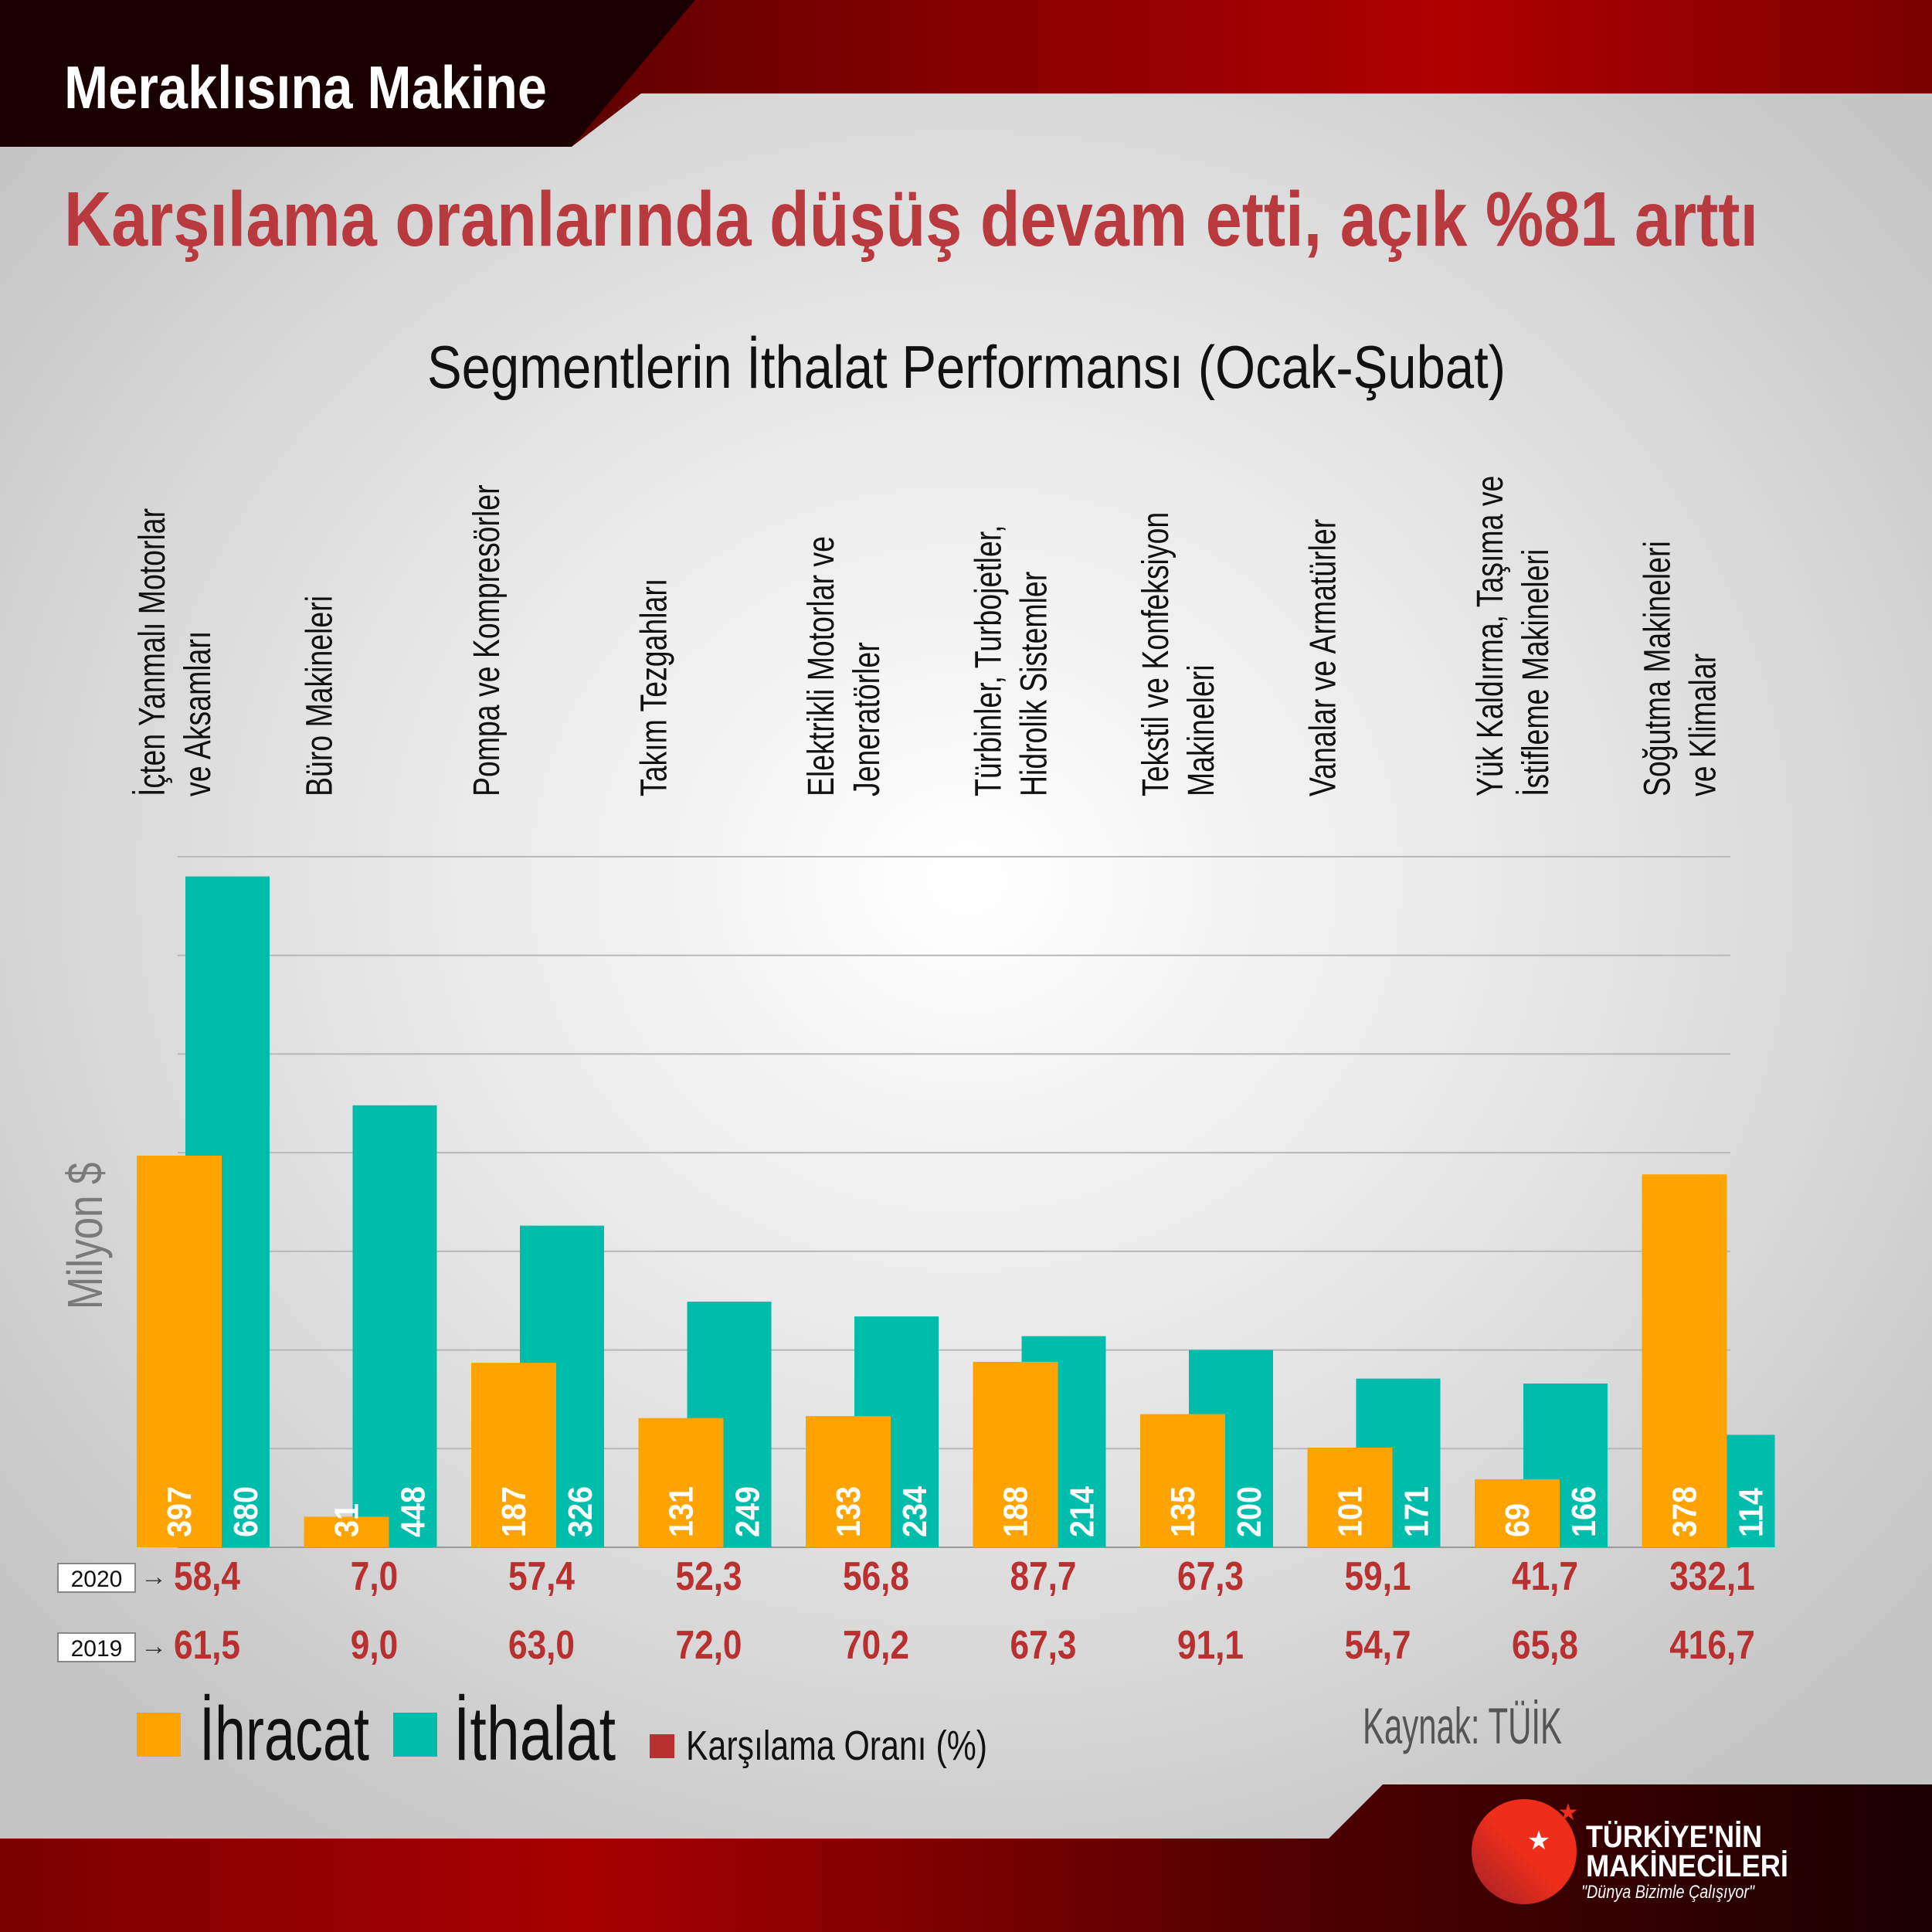 The width and height of the screenshot is (1932, 1932). I want to click on legend-label-ratio: Karşılama Oranı (%), so click(837, 1746).